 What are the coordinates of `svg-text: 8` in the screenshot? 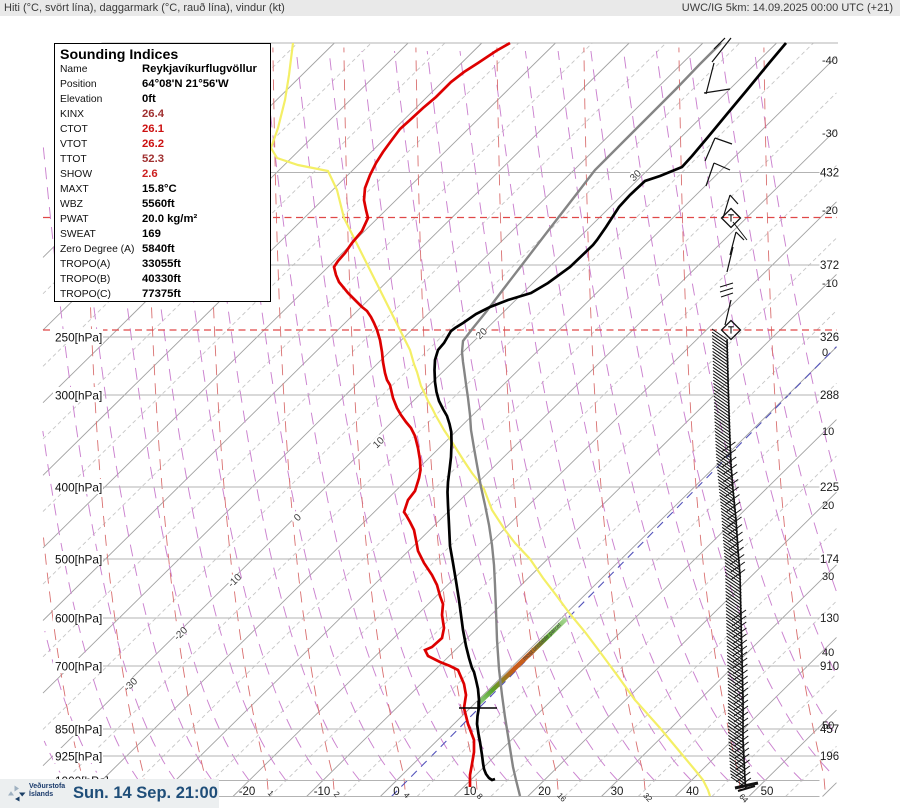 It's located at (480, 797).